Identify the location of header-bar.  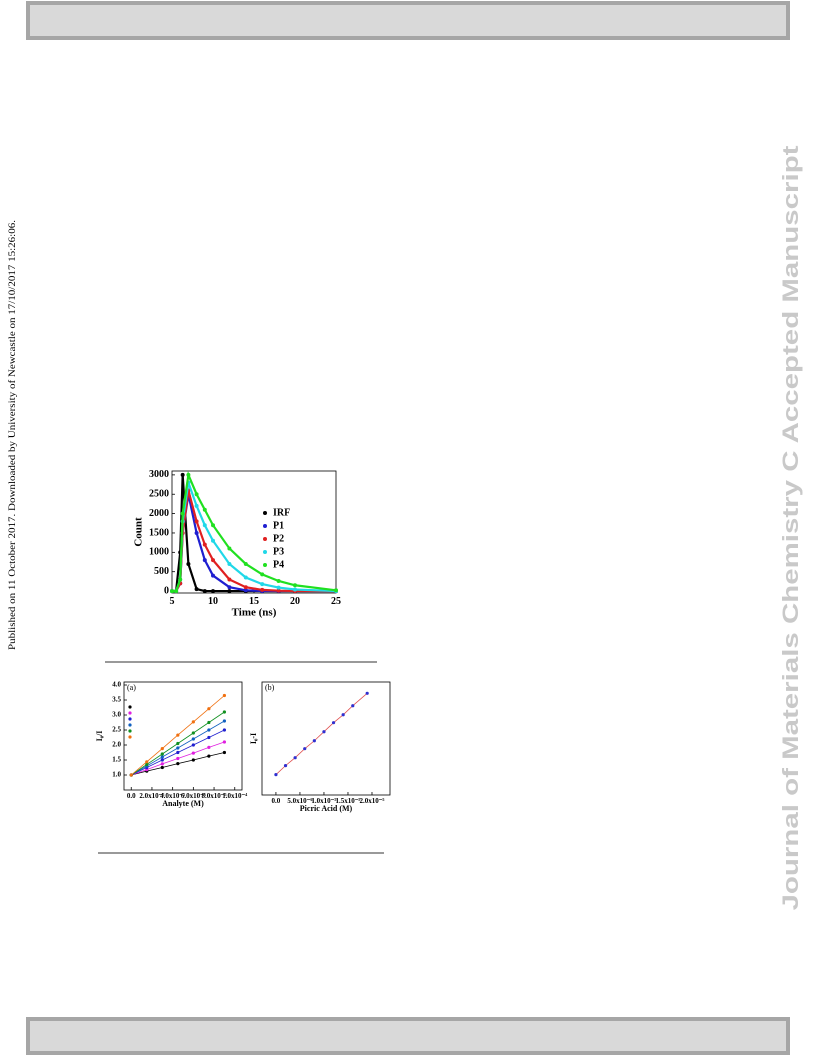
(408, 20).